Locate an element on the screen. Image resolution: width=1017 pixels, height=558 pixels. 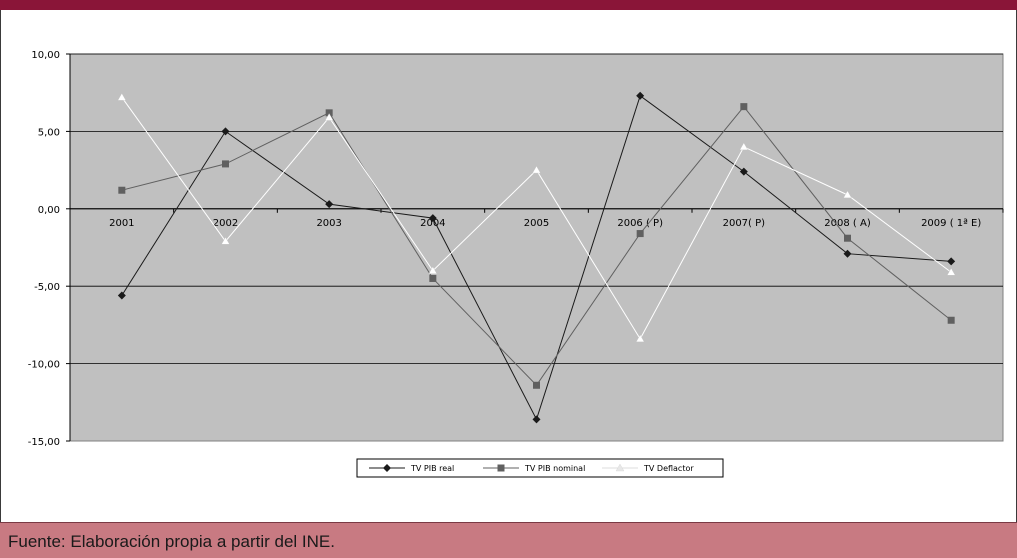
y-tick-label: 10,00 is located at coordinates (45, 55).